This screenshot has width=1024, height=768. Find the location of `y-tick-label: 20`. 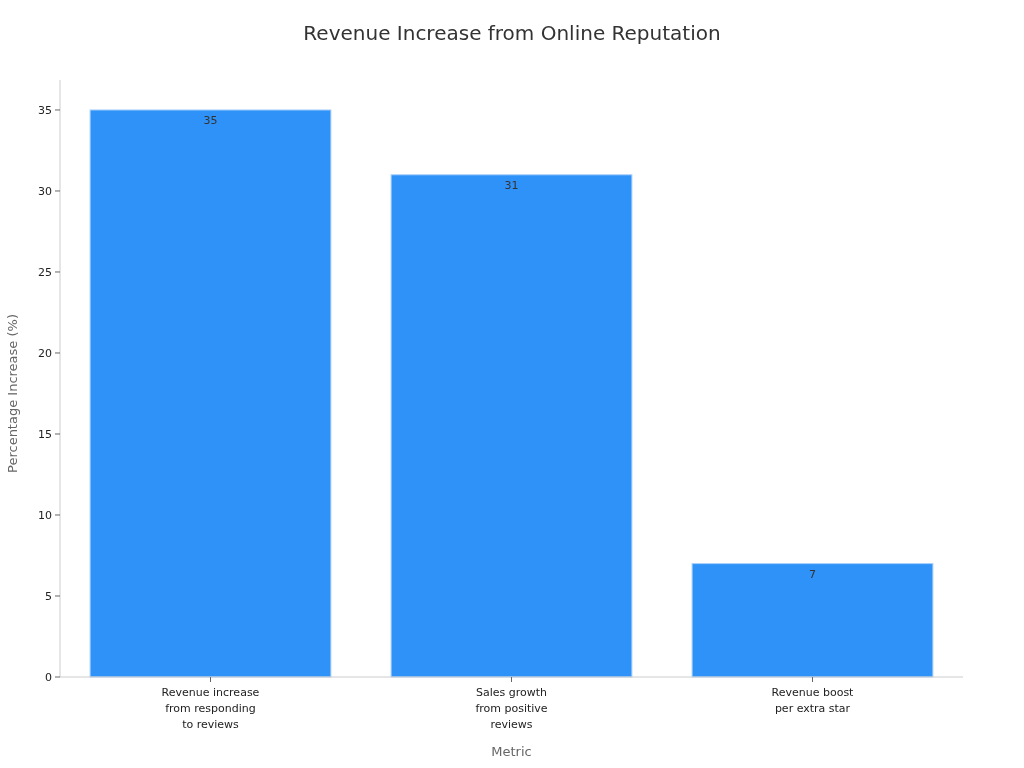

y-tick-label: 20 is located at coordinates (45, 353).